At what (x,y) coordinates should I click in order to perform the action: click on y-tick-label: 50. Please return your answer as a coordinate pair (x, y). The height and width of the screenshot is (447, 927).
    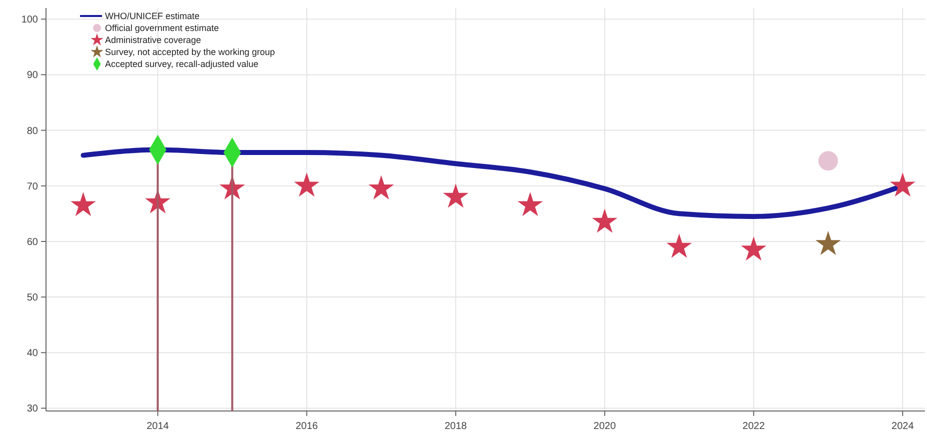
    Looking at the image, I should click on (32, 298).